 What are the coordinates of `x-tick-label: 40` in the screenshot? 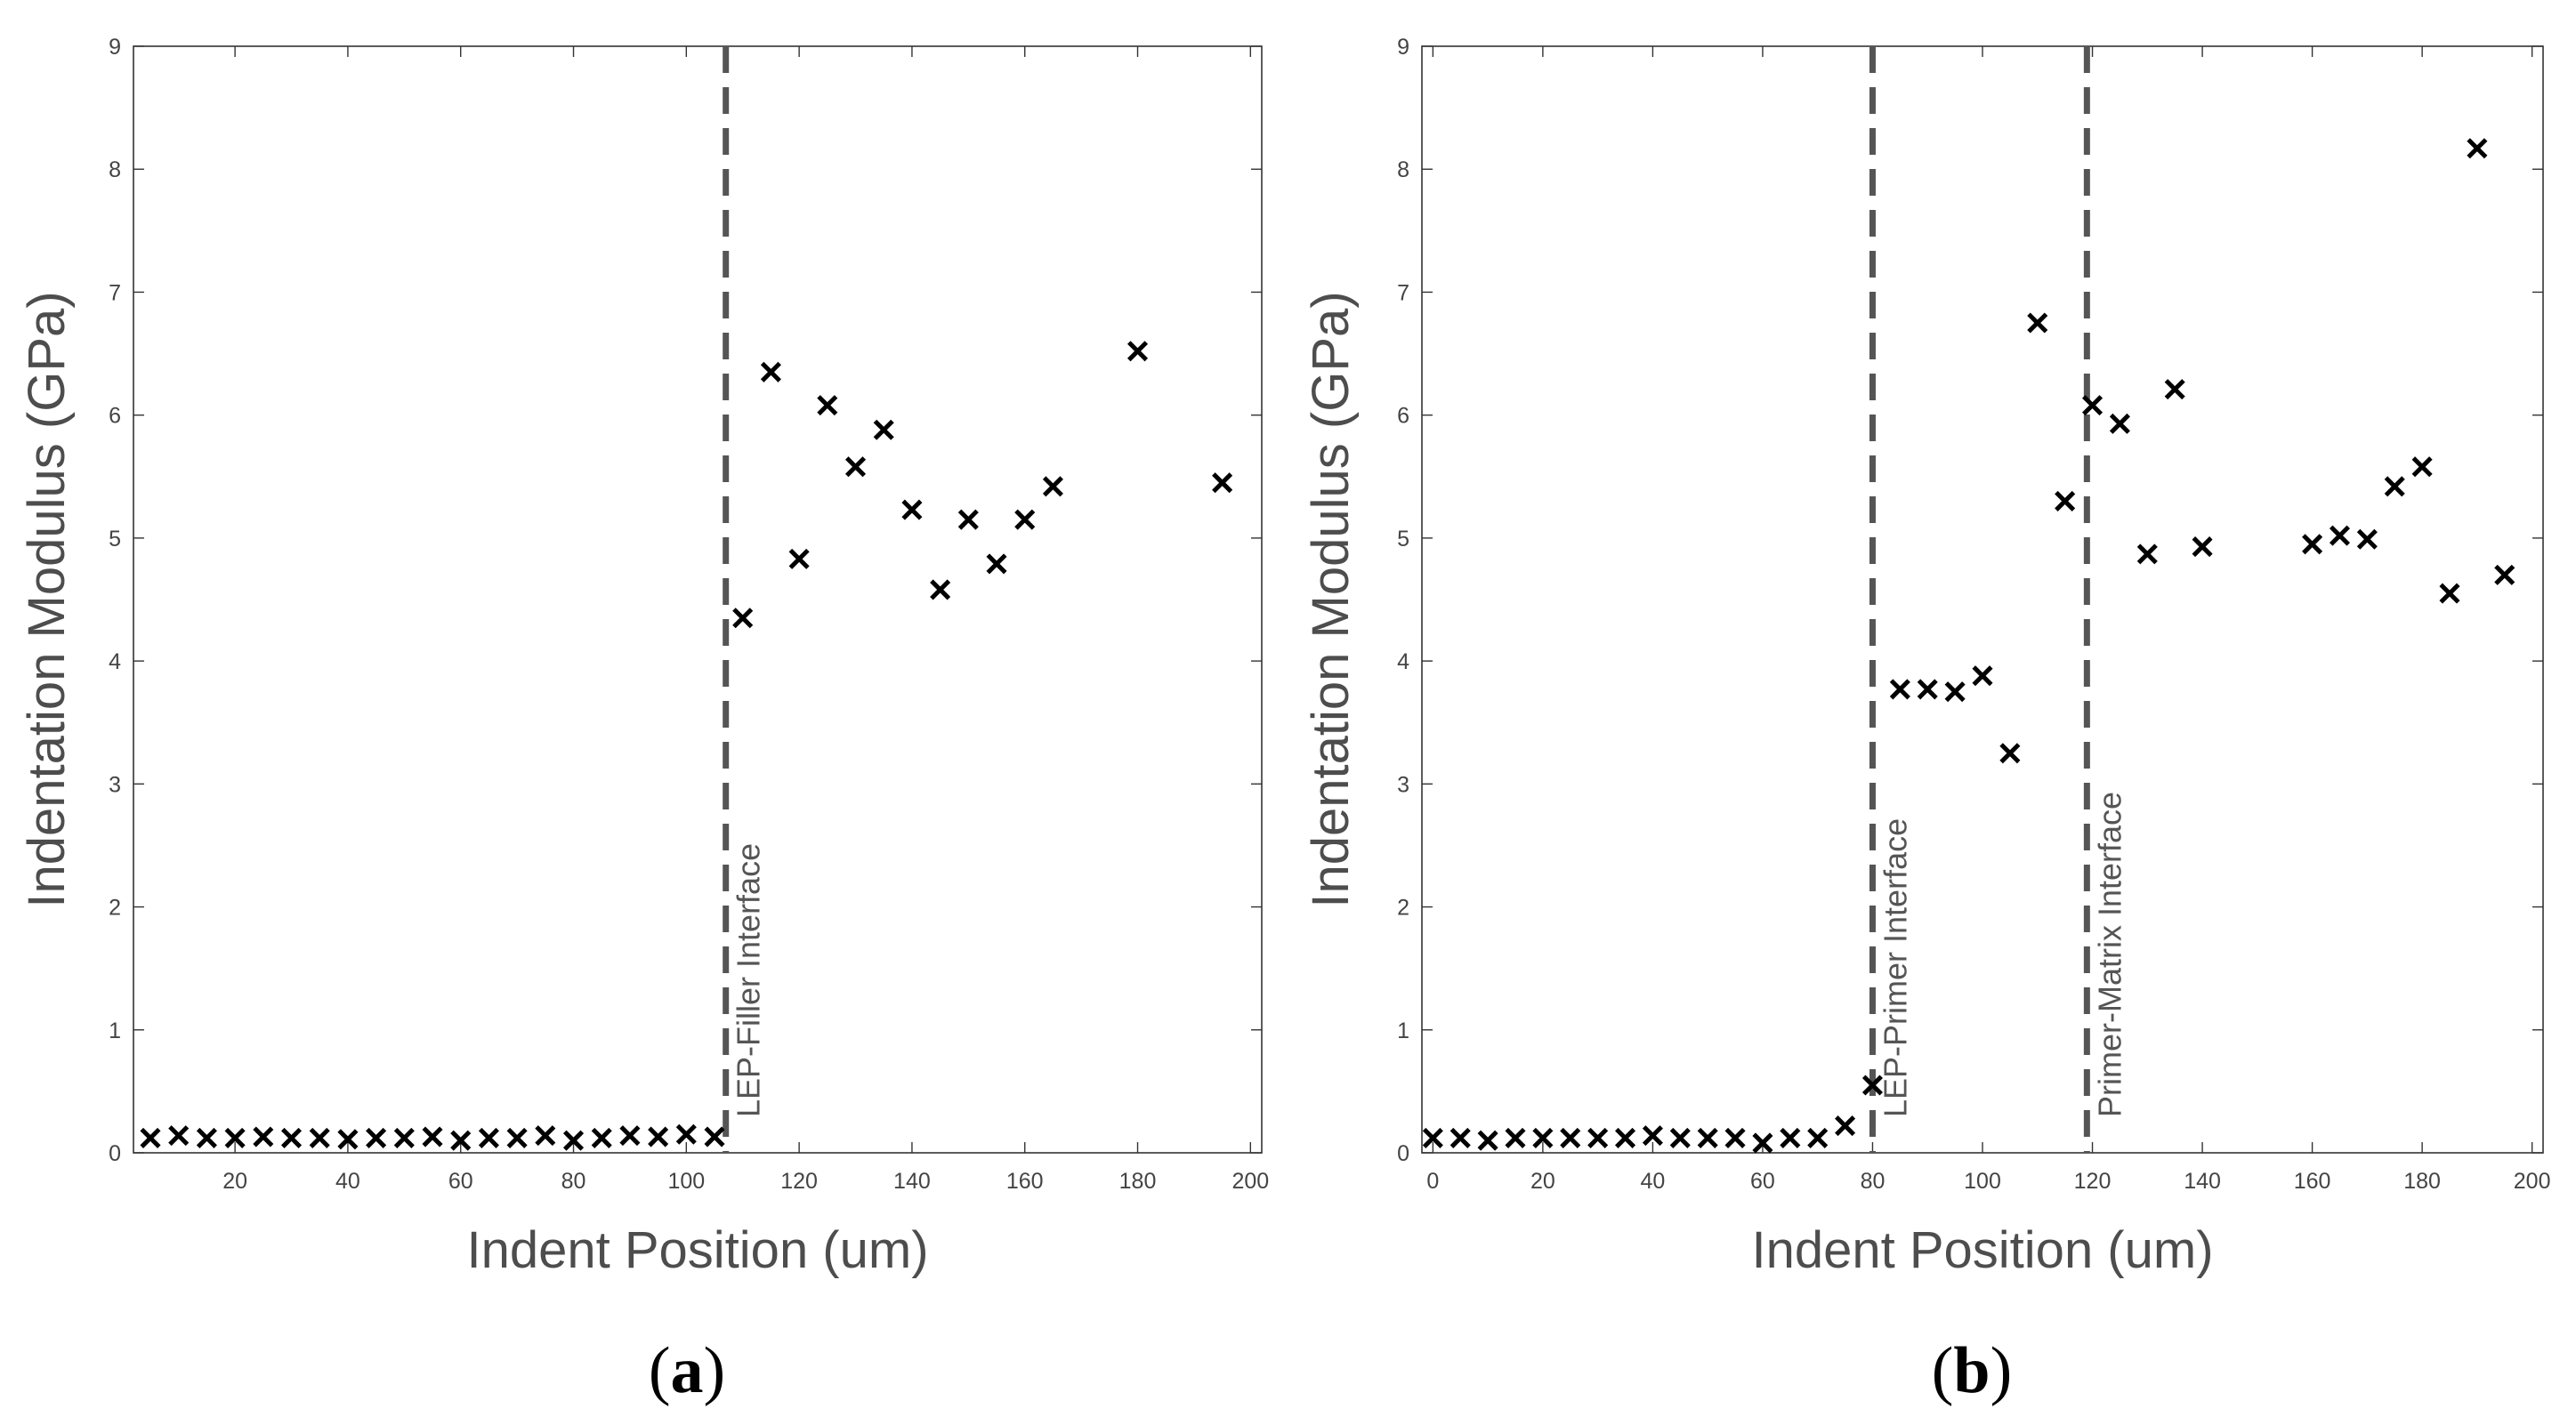 It's located at (347, 1181).